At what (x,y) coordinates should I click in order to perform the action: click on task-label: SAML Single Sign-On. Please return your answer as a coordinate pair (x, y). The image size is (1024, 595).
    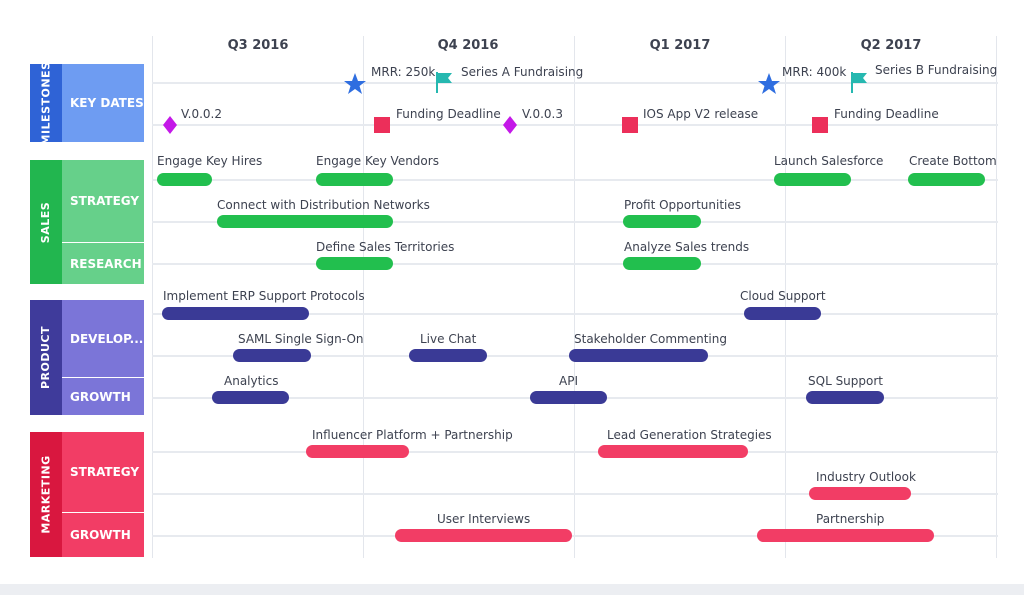
    Looking at the image, I should click on (301, 339).